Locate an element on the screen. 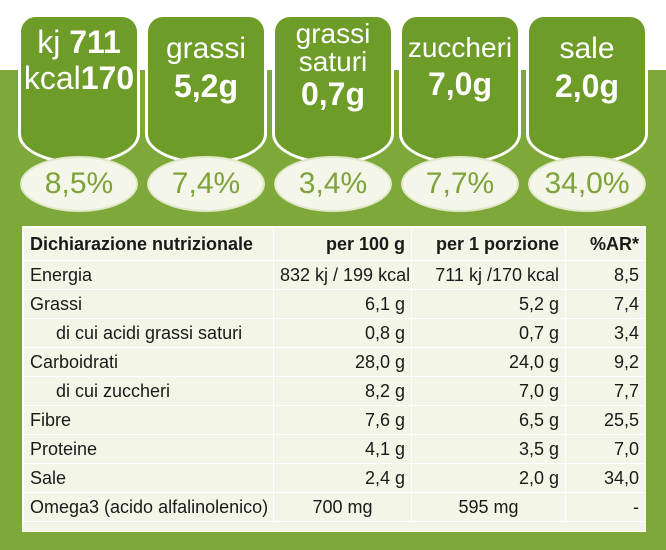 The width and height of the screenshot is (666, 550). badge-fat: grassi 5,2g 7,4% is located at coordinates (206, 113).